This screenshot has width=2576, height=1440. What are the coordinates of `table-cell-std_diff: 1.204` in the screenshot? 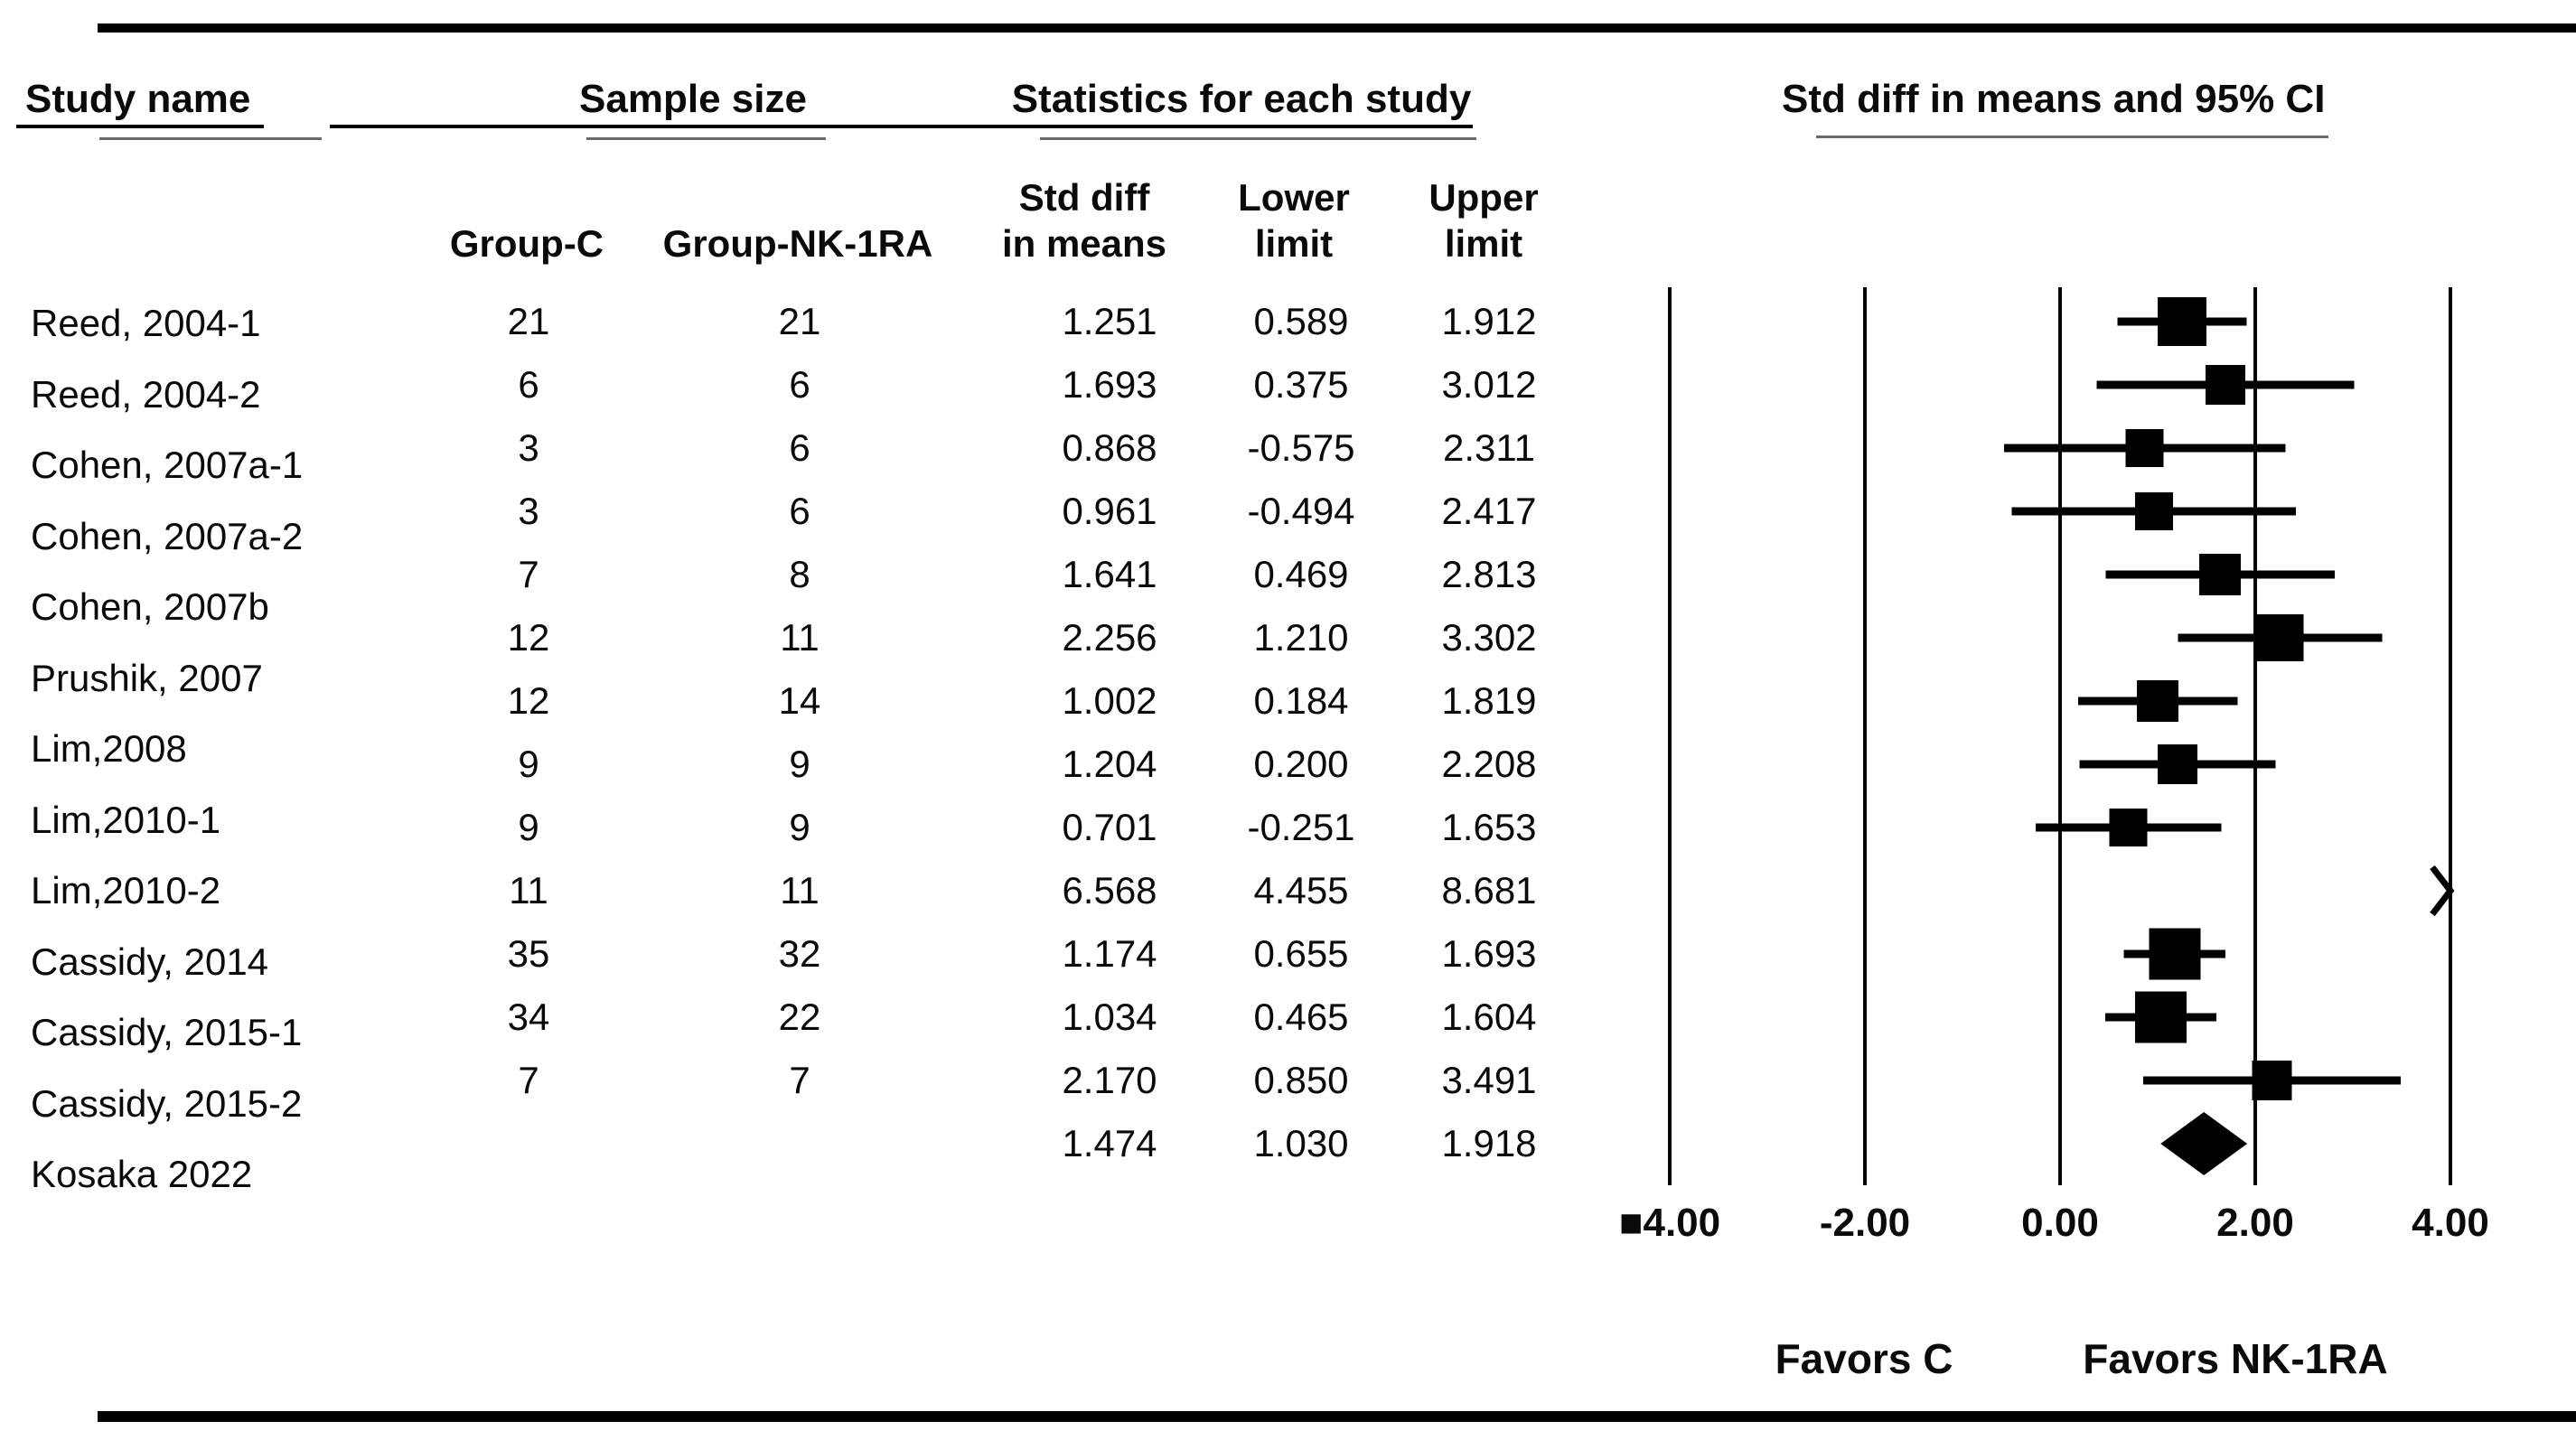 It's located at (1109, 764).